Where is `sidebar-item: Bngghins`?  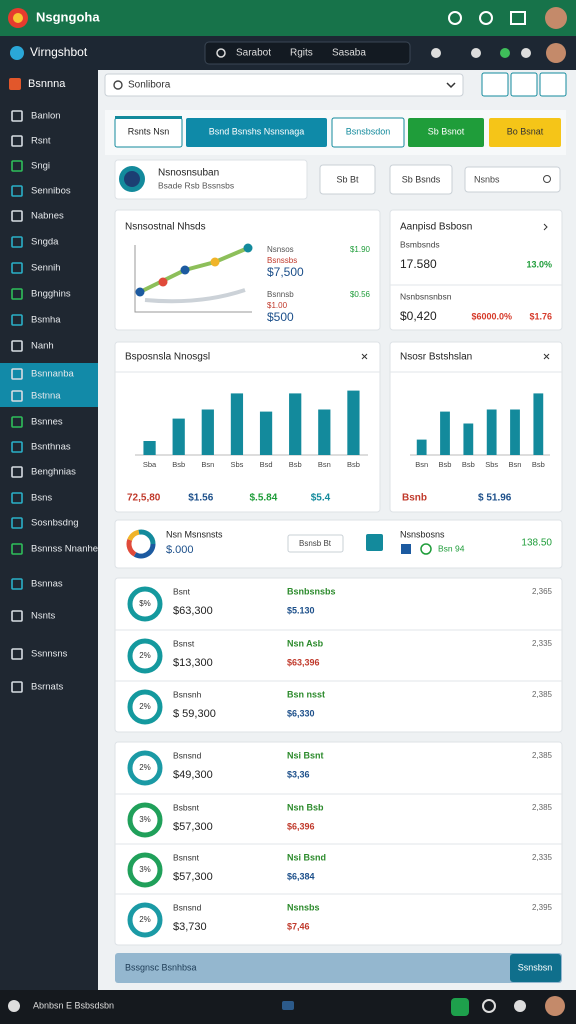 sidebar-item: Bngghins is located at coordinates (51, 294).